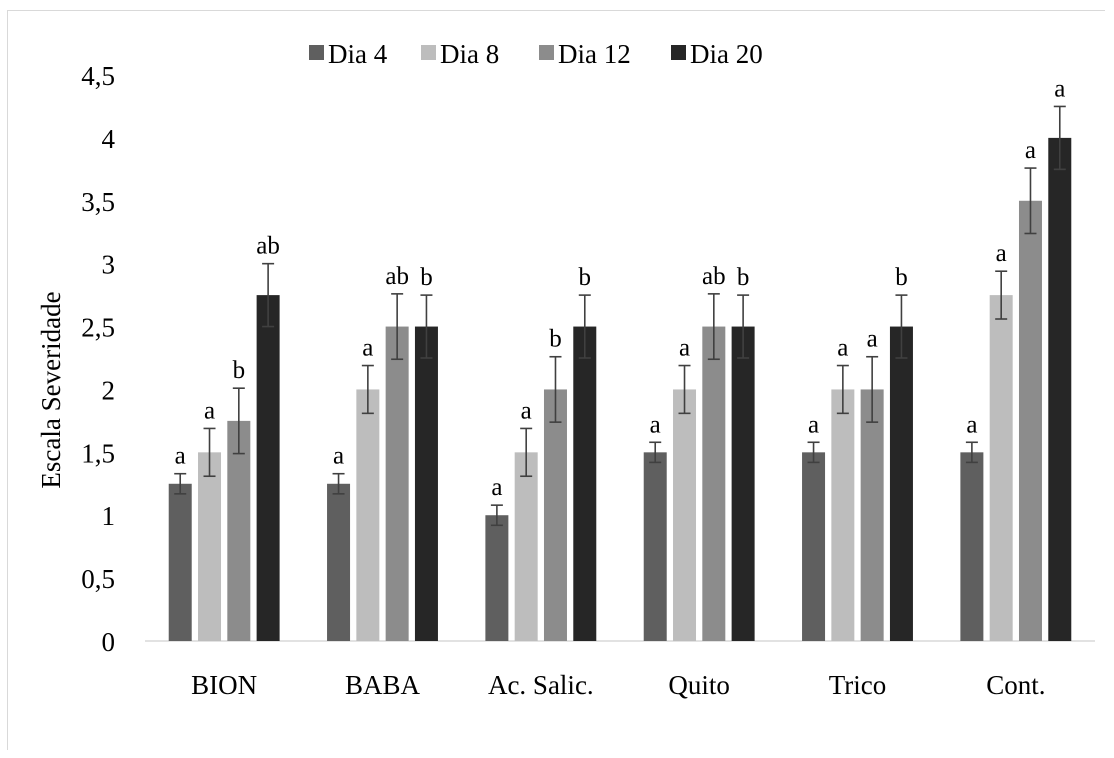  What do you see at coordinates (469, 54) in the screenshot?
I see `legend-label: Dia 8` at bounding box center [469, 54].